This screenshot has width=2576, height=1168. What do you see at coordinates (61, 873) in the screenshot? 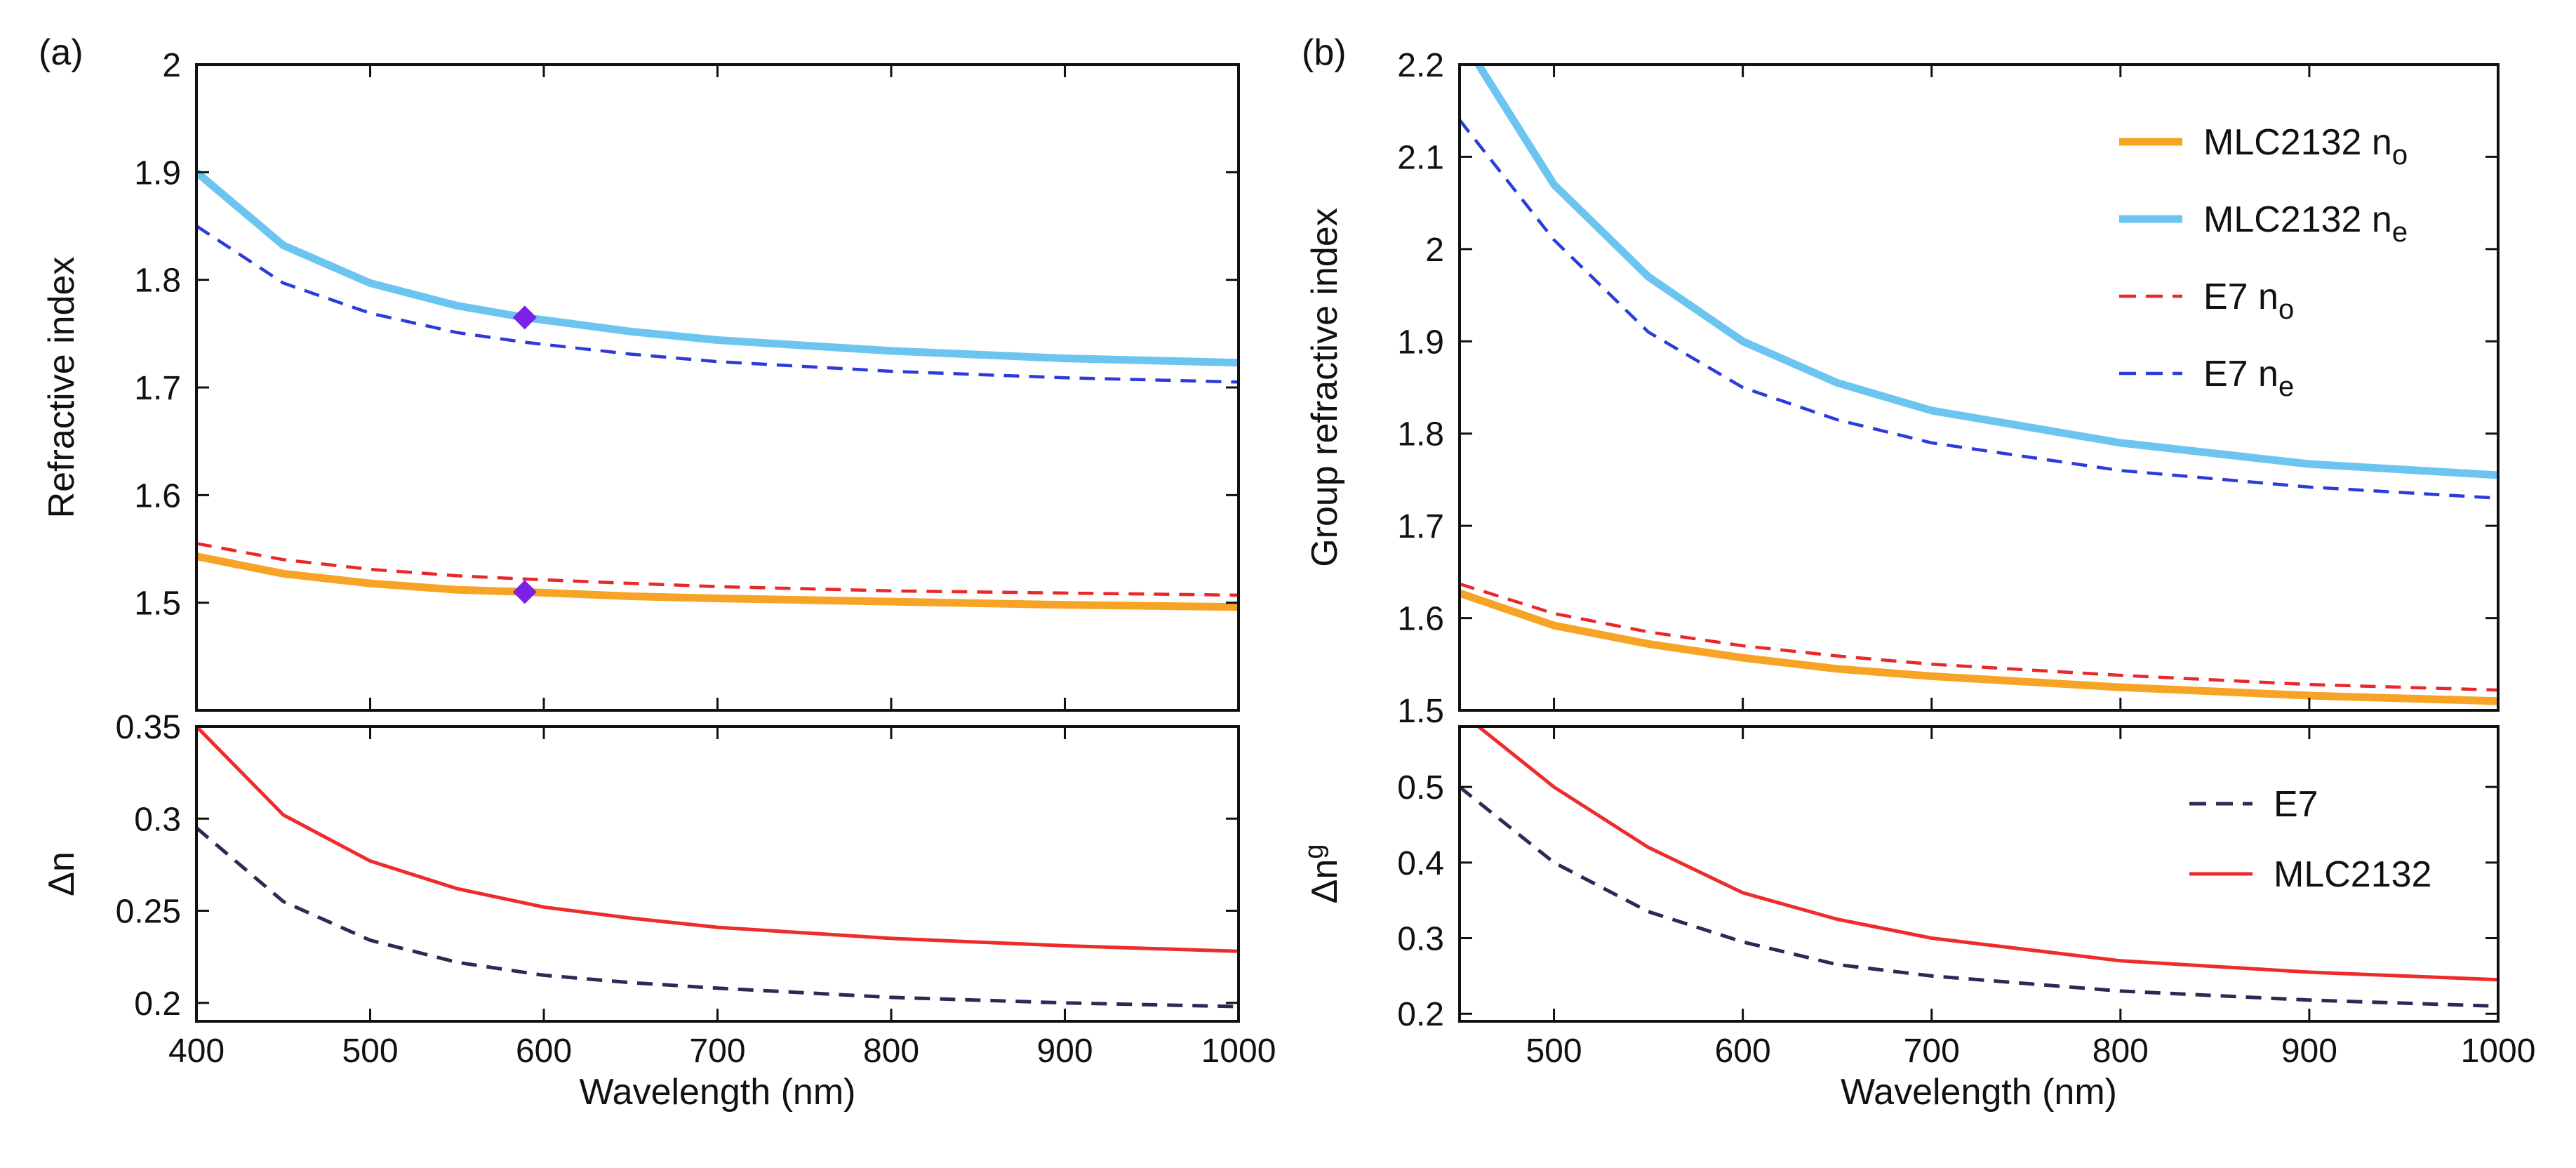
I see `y-axis-label: Δn` at bounding box center [61, 873].